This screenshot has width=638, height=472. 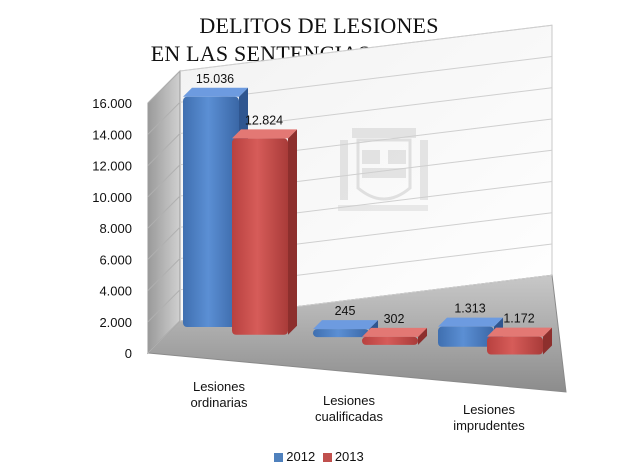 I want to click on y-tick-label: 14.000, so click(x=112, y=134).